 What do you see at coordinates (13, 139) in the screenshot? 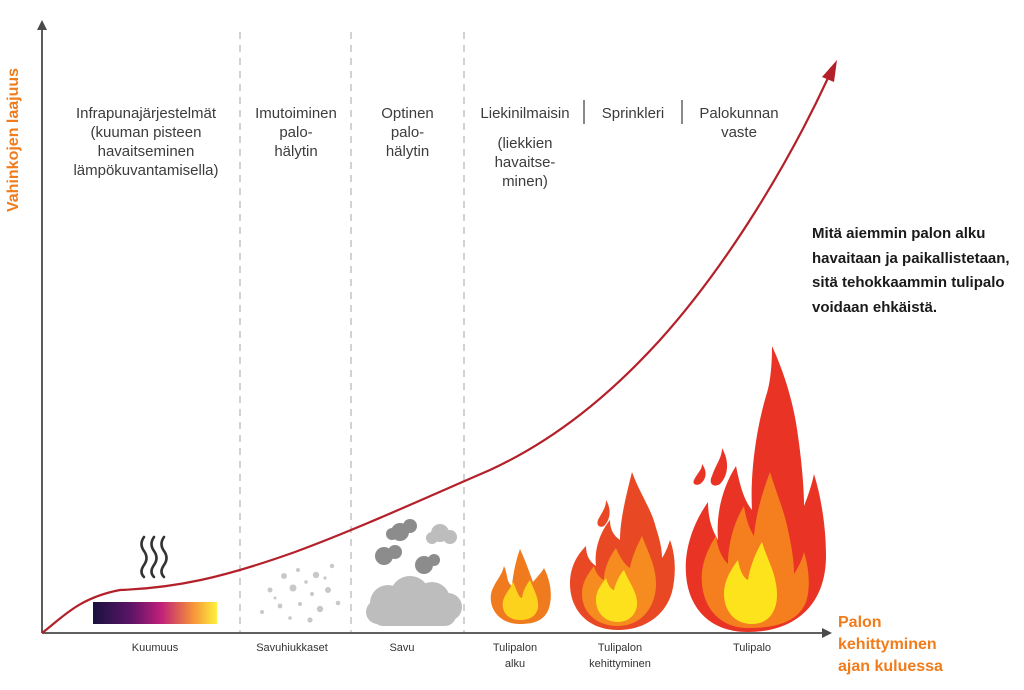
I see `y-axis-label: Vahinkojen laajuus` at bounding box center [13, 139].